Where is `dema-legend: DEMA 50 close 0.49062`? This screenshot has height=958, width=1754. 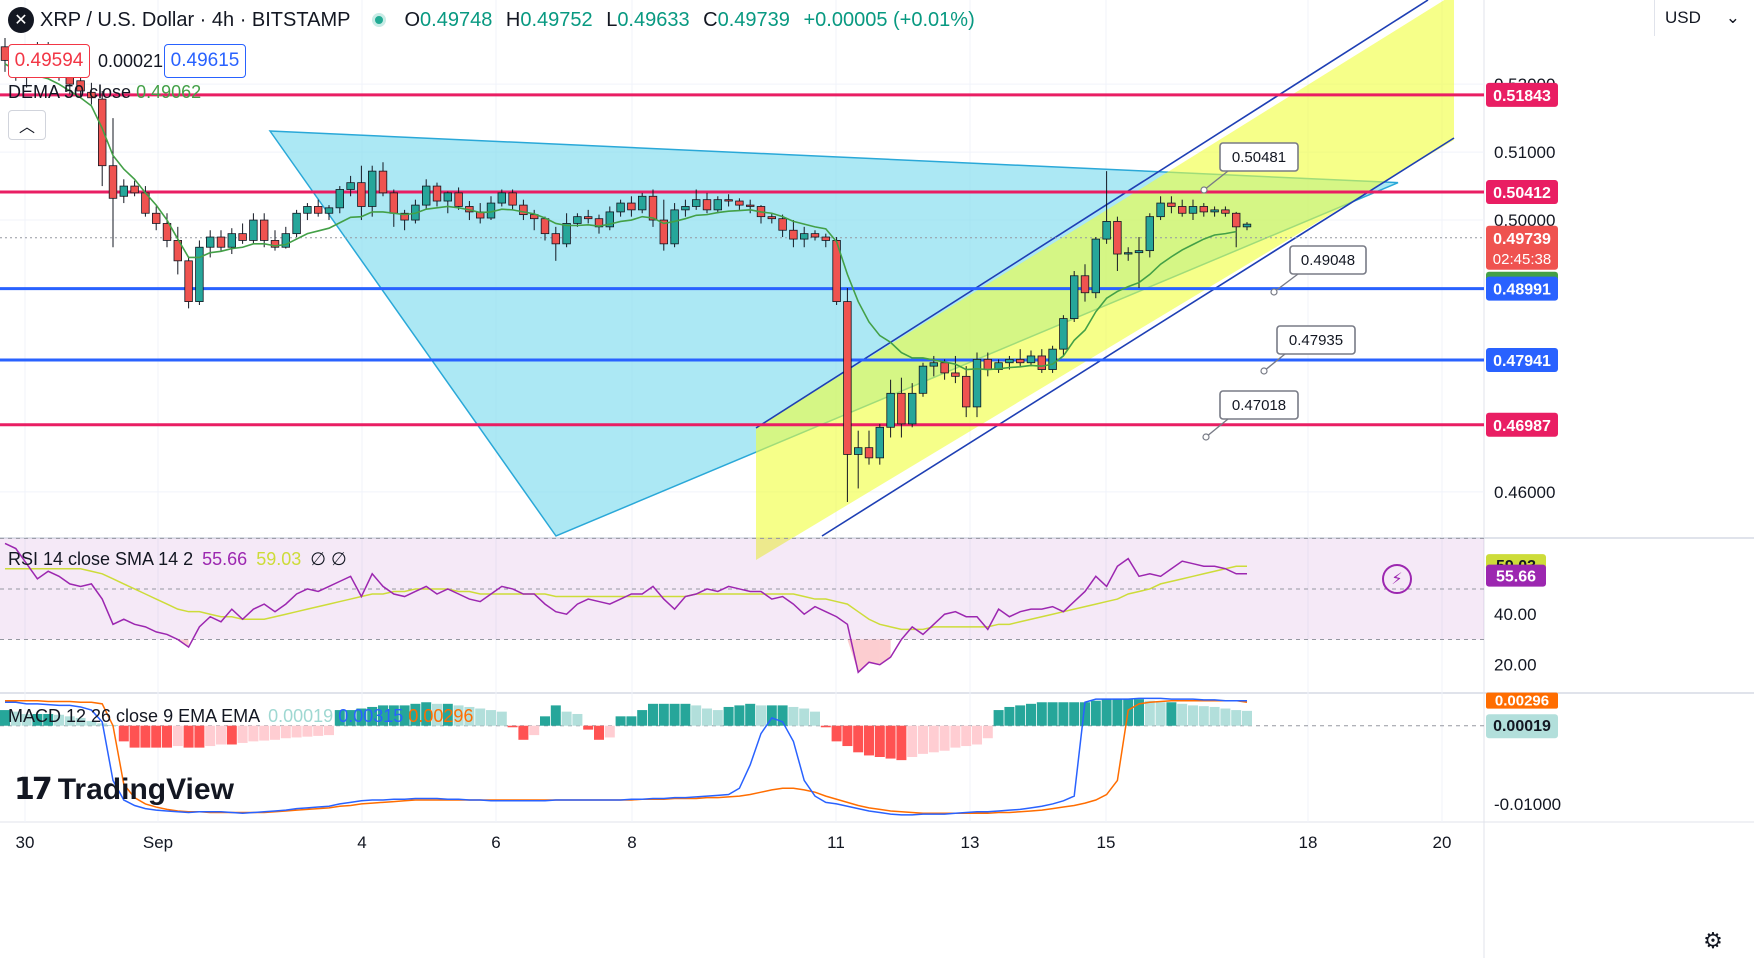
dema-legend: DEMA 50 close 0.49062 is located at coordinates (104, 92).